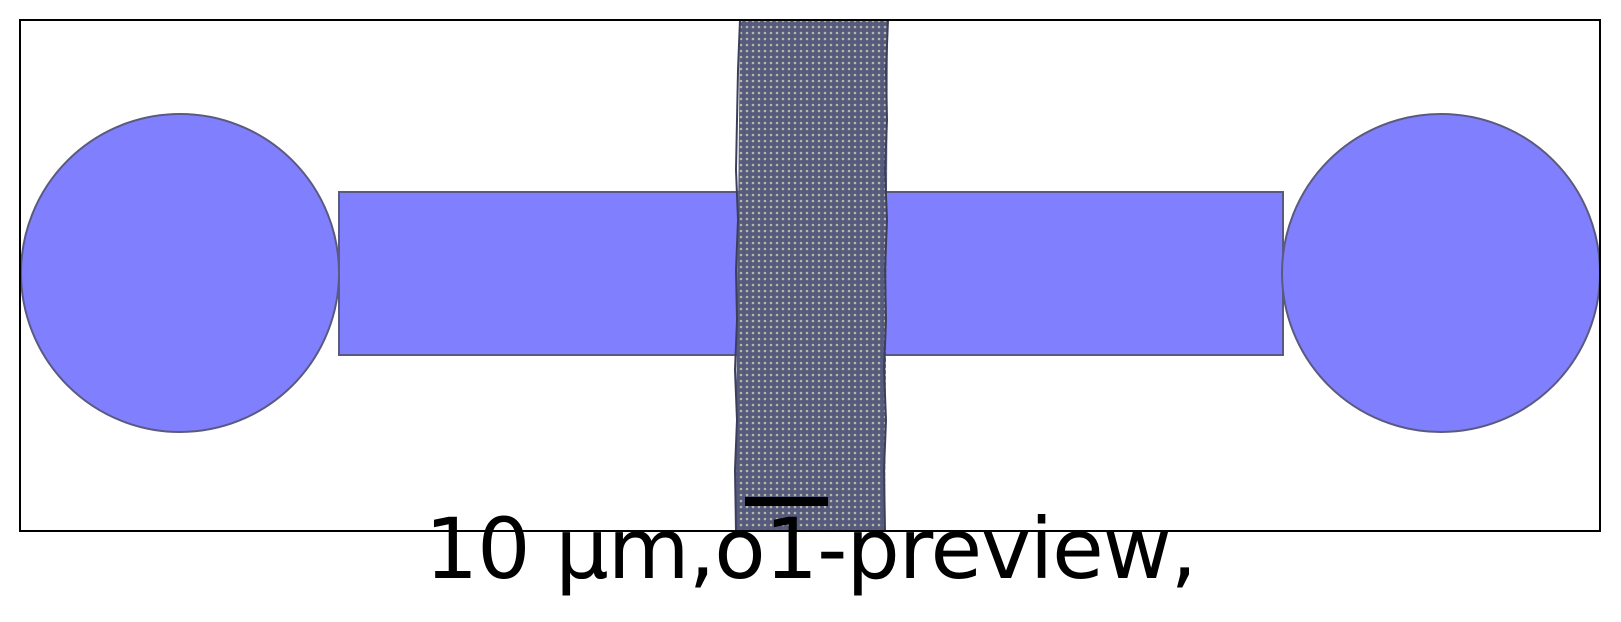 Image resolution: width=1621 pixels, height=622 pixels. I want to click on right-lead, so click(1083, 273).